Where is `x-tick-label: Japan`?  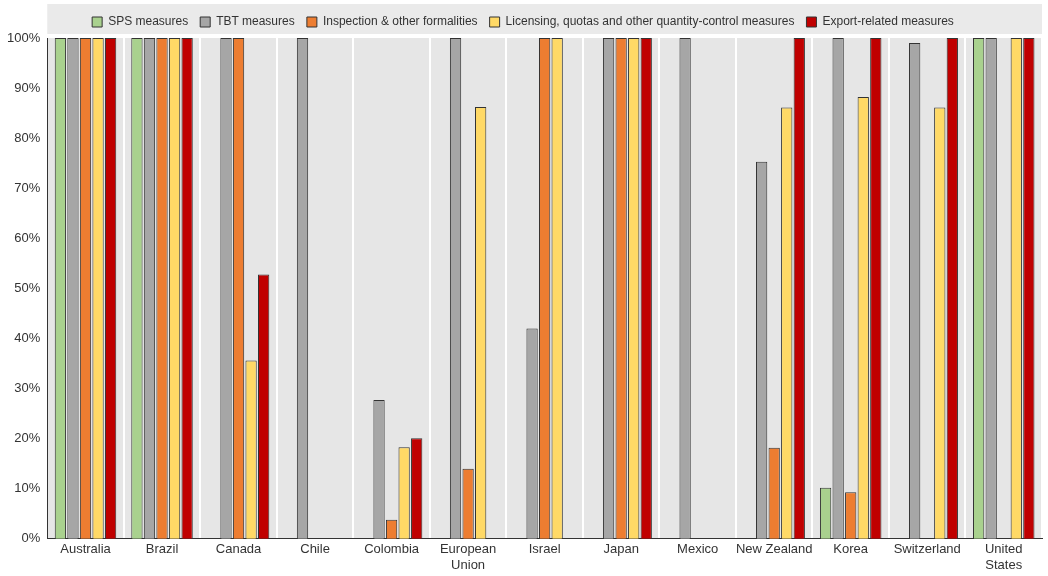 x-tick-label: Japan is located at coordinates (621, 549).